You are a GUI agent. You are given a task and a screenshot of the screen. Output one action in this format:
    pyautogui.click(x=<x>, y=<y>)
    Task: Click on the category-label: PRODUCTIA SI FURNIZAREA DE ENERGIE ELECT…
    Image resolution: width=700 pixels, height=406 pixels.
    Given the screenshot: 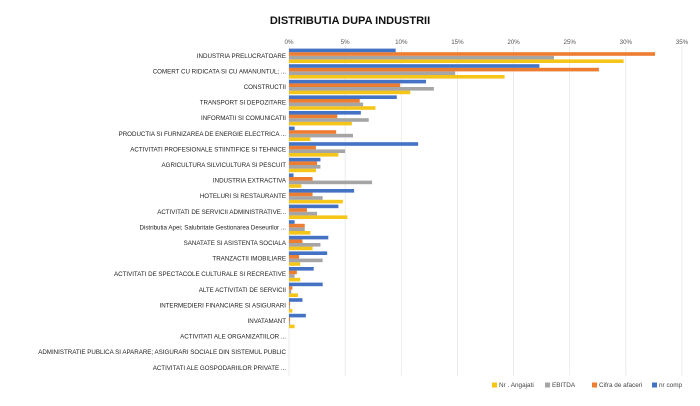 What is the action you would take?
    pyautogui.click(x=203, y=134)
    